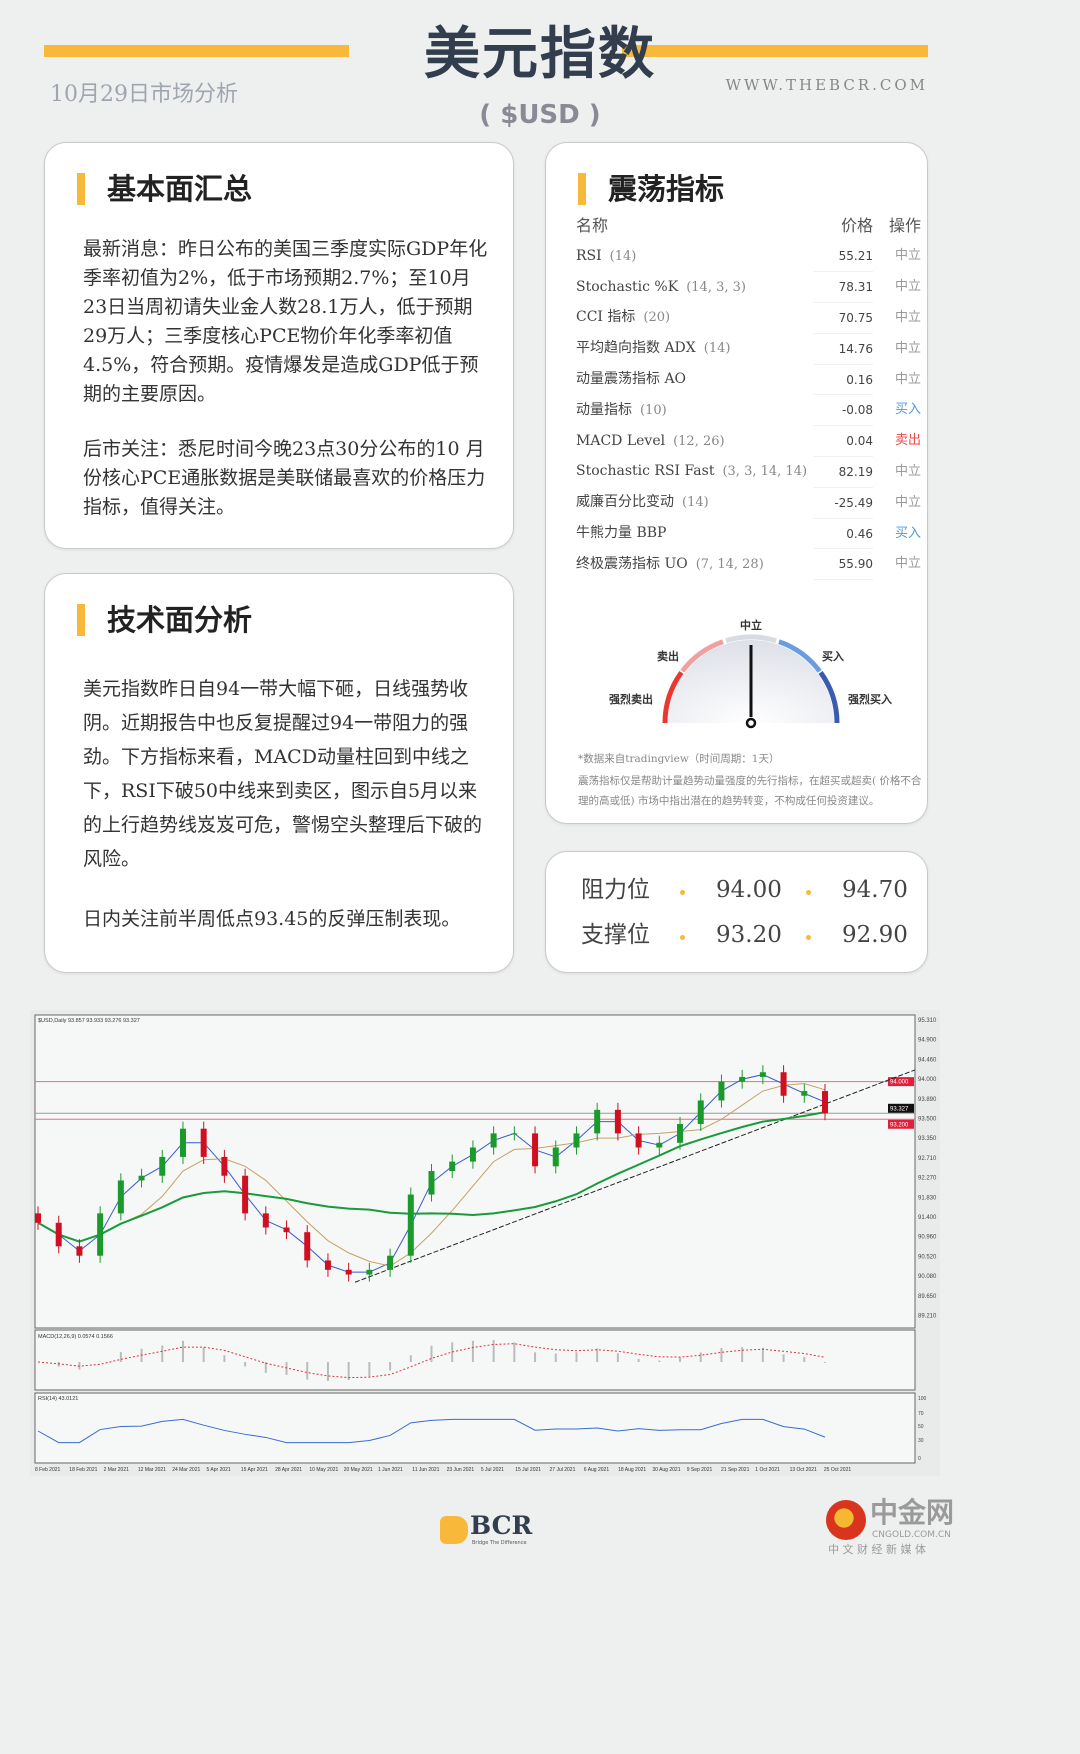 The height and width of the screenshot is (1754, 1080). I want to click on oscillator-value: 0.46, so click(843, 534).